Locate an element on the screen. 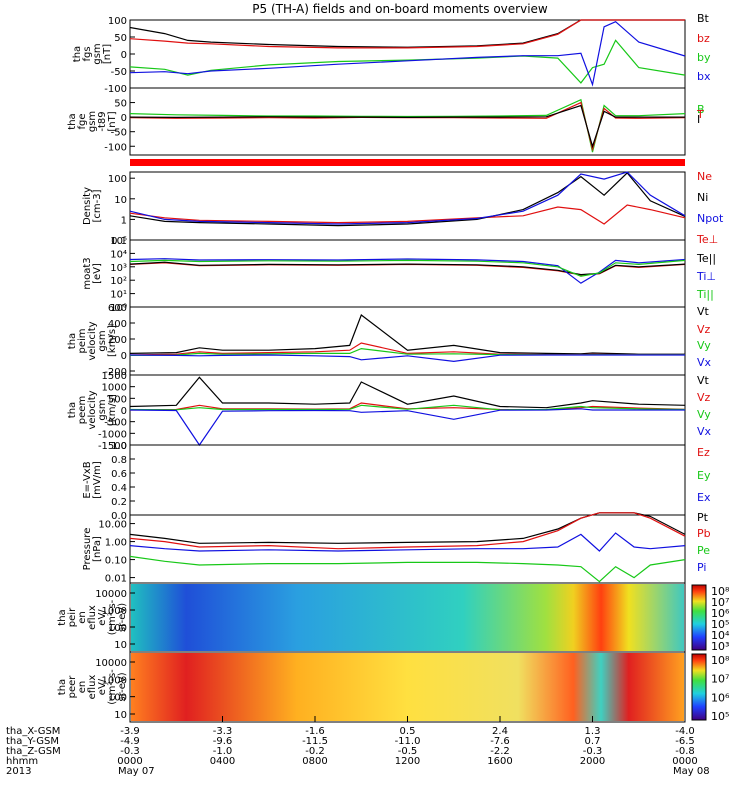 The height and width of the screenshot is (804, 750). fge-ytick-label-3: -100 is located at coordinates (115, 147).